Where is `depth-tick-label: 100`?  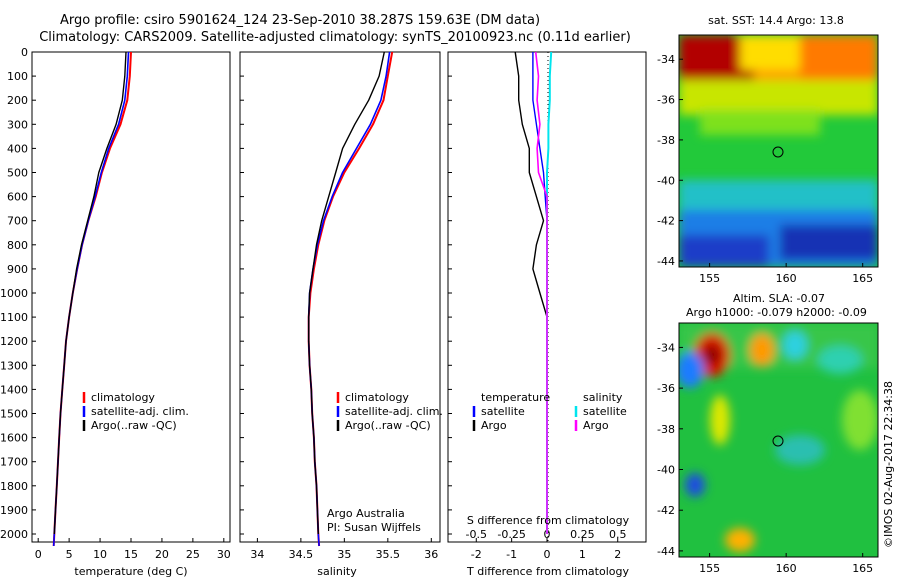 depth-tick-label: 100 is located at coordinates (17, 76).